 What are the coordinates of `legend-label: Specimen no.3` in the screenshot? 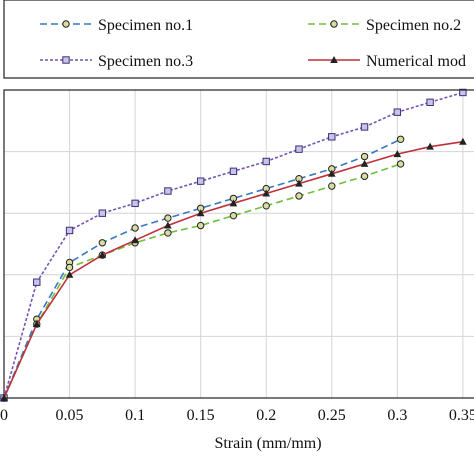 It's located at (145, 61).